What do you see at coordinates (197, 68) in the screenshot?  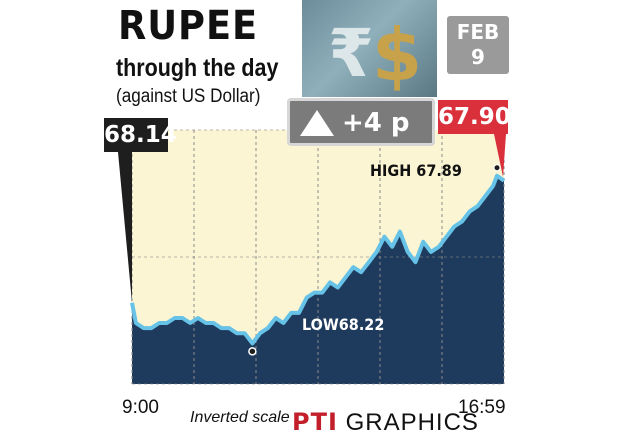 I see `chart-subtitle: through the day` at bounding box center [197, 68].